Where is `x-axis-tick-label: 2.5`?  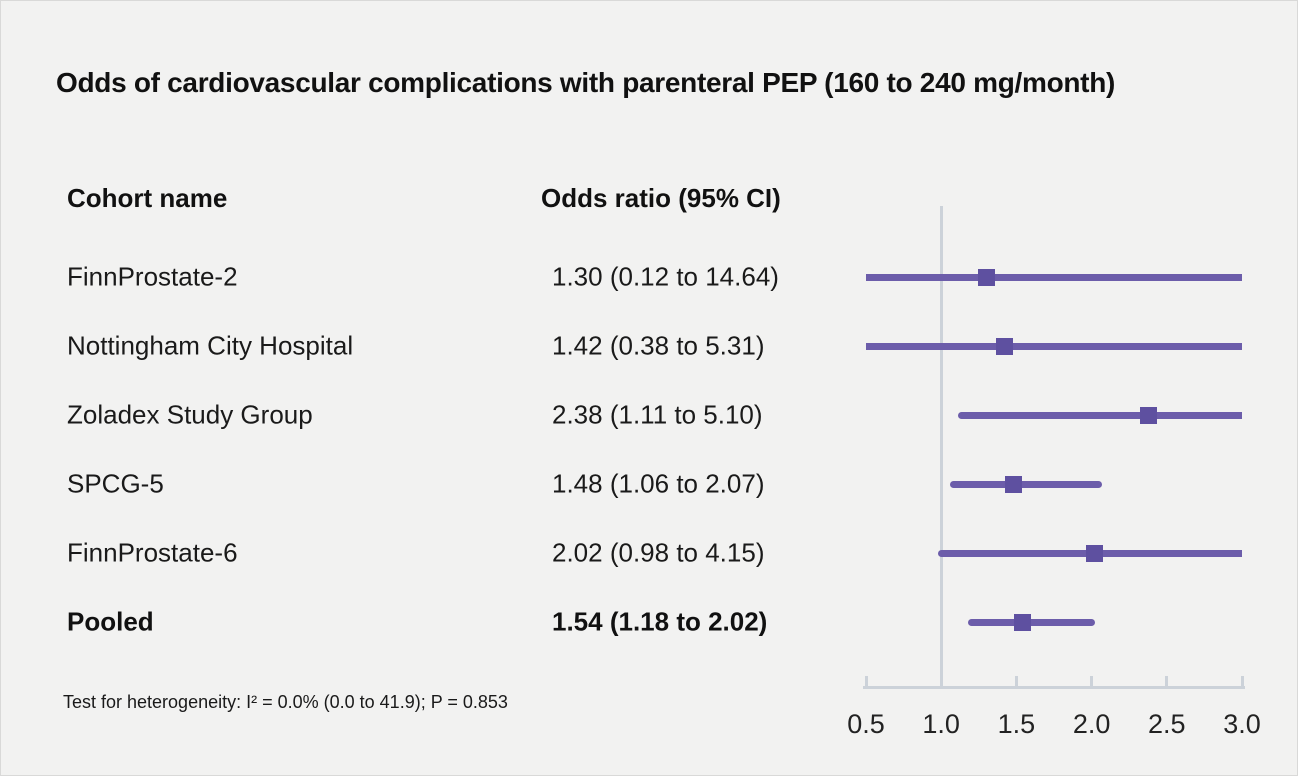 x-axis-tick-label: 2.5 is located at coordinates (1167, 724).